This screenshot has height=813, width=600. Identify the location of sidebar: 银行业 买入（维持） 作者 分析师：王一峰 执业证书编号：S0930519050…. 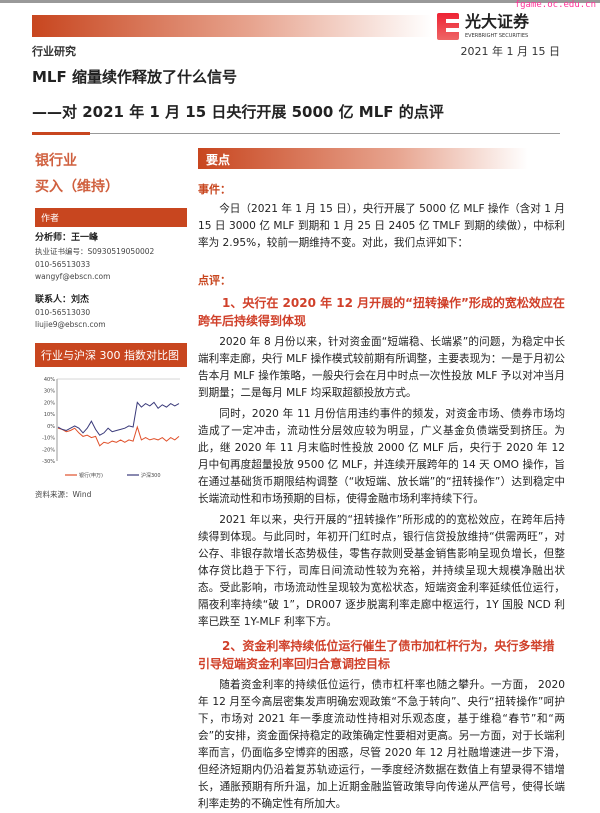
(111, 325).